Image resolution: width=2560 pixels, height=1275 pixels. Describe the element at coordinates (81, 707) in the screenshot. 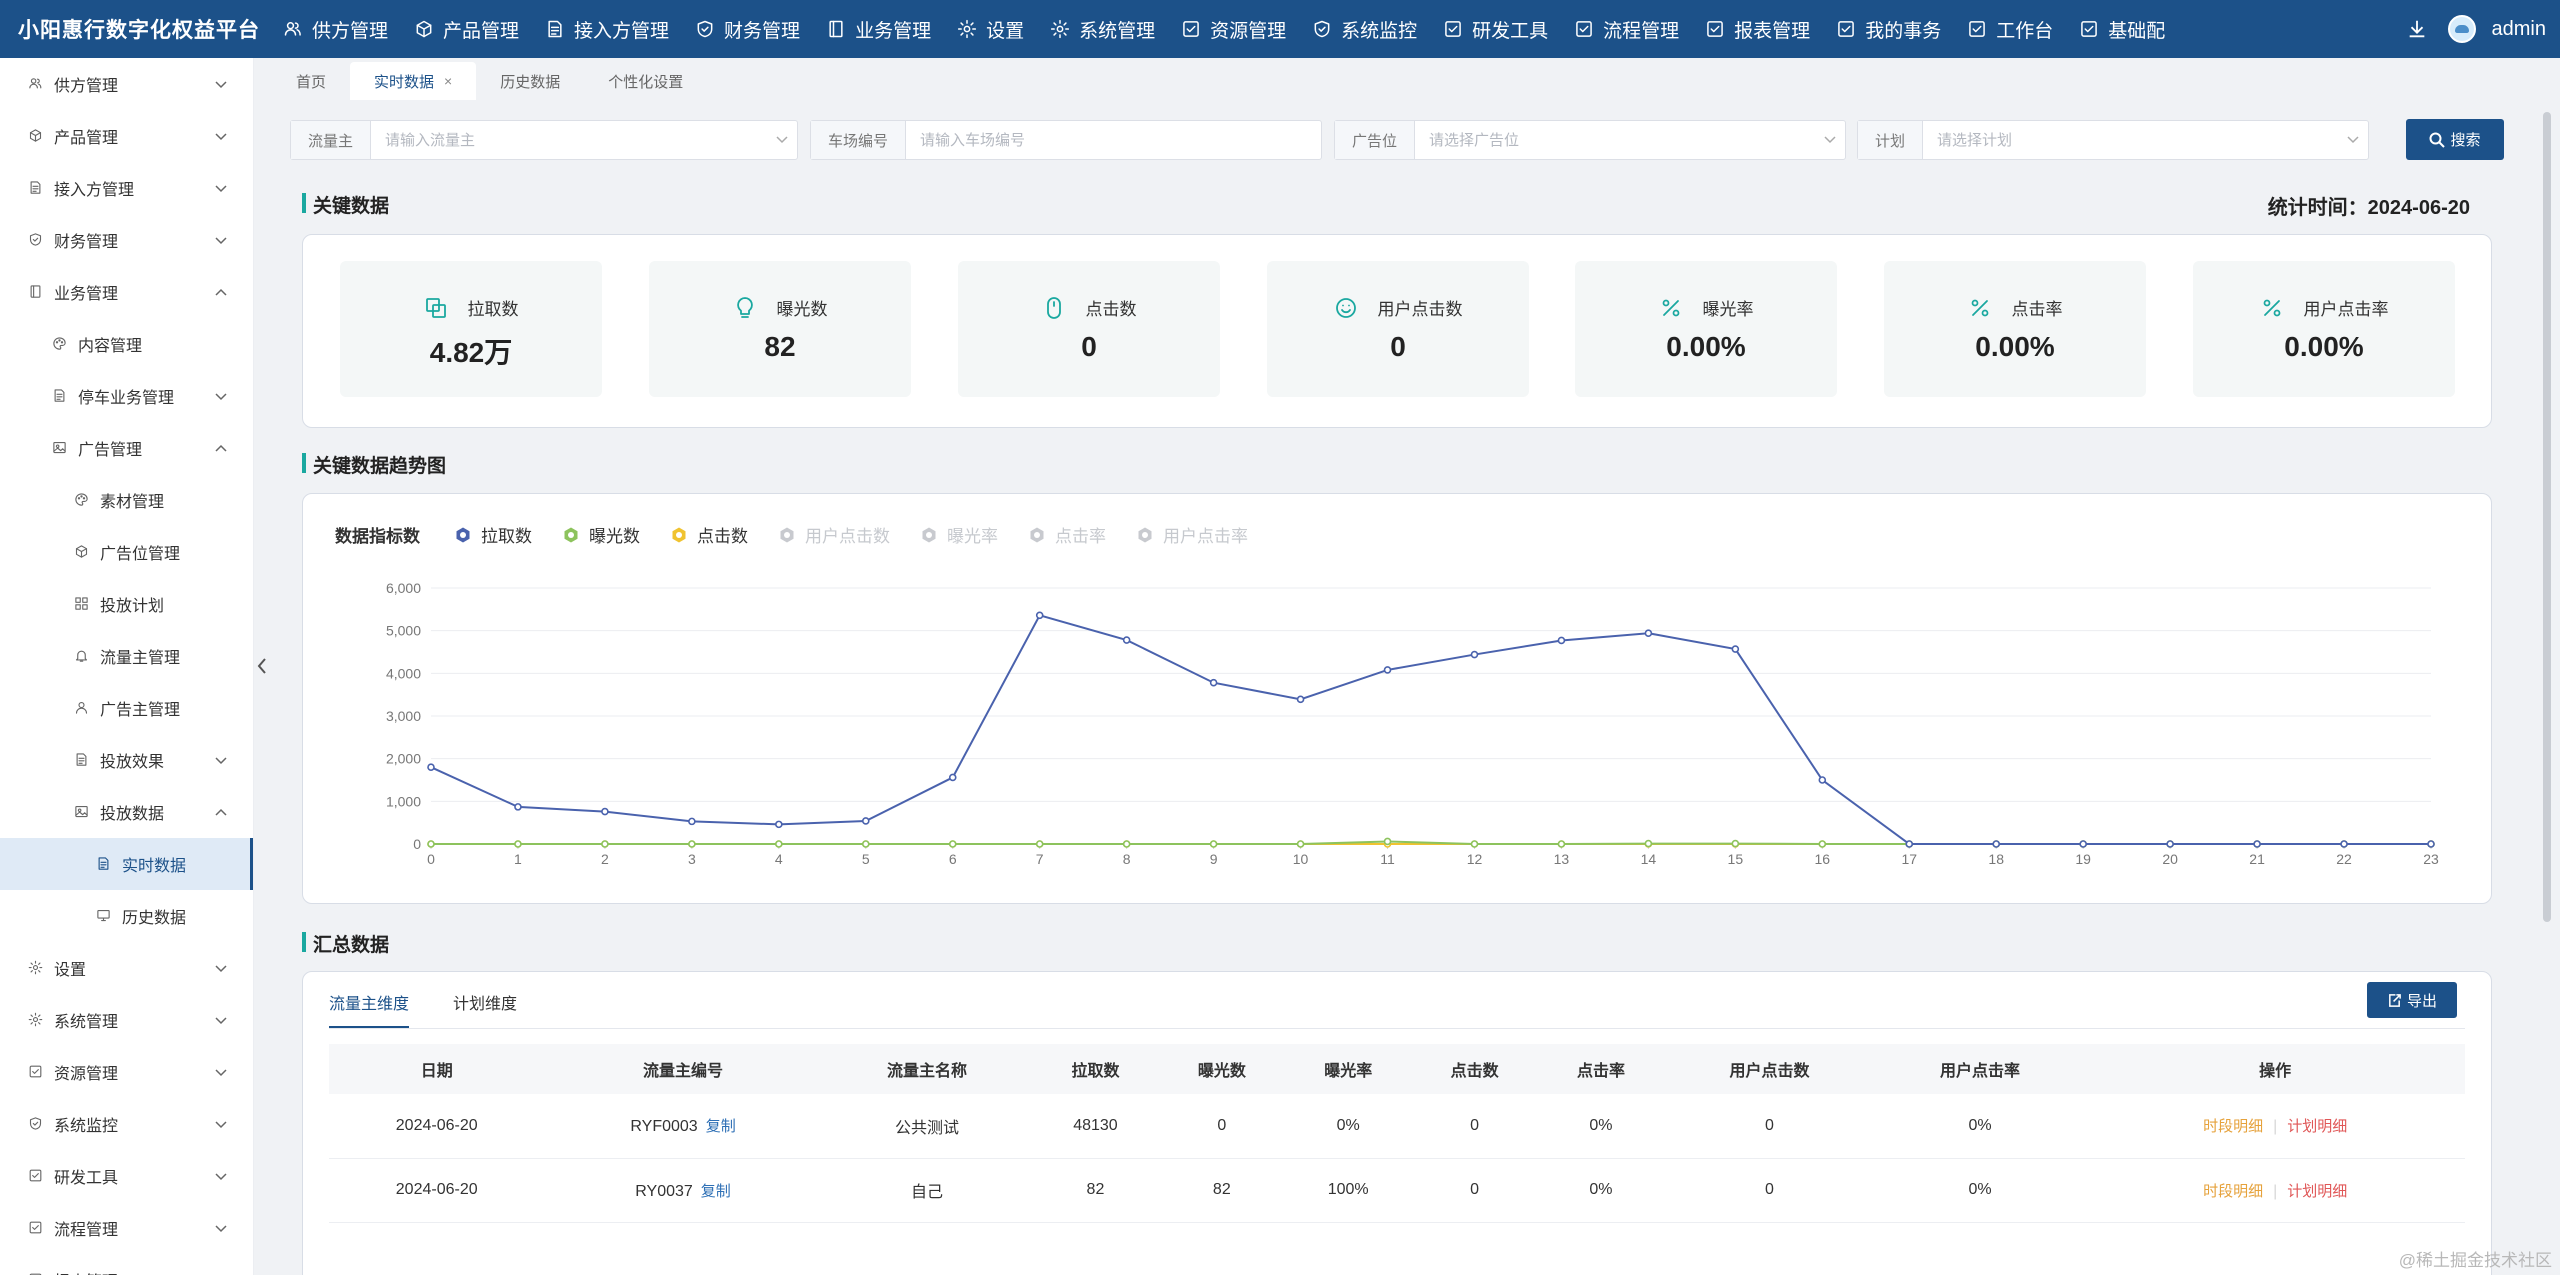

I see `user-icon` at that location.